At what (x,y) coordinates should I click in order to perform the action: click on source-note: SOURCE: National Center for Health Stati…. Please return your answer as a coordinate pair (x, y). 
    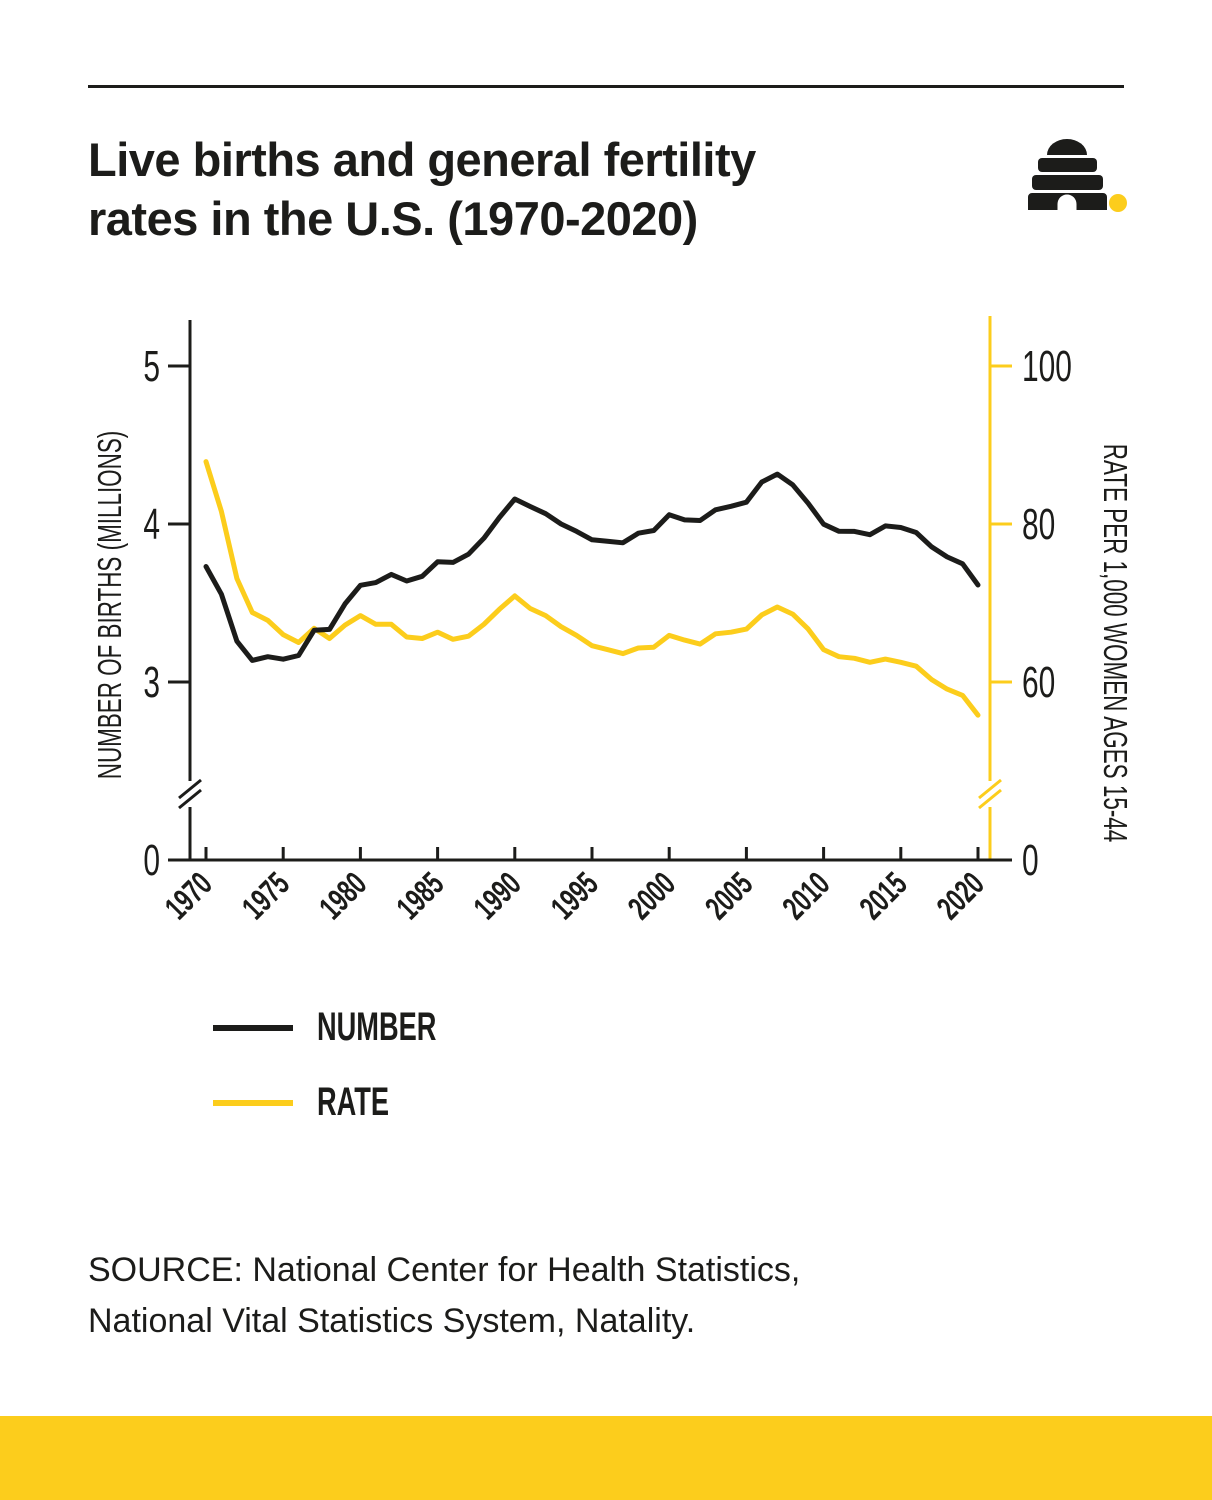
    Looking at the image, I should click on (444, 1296).